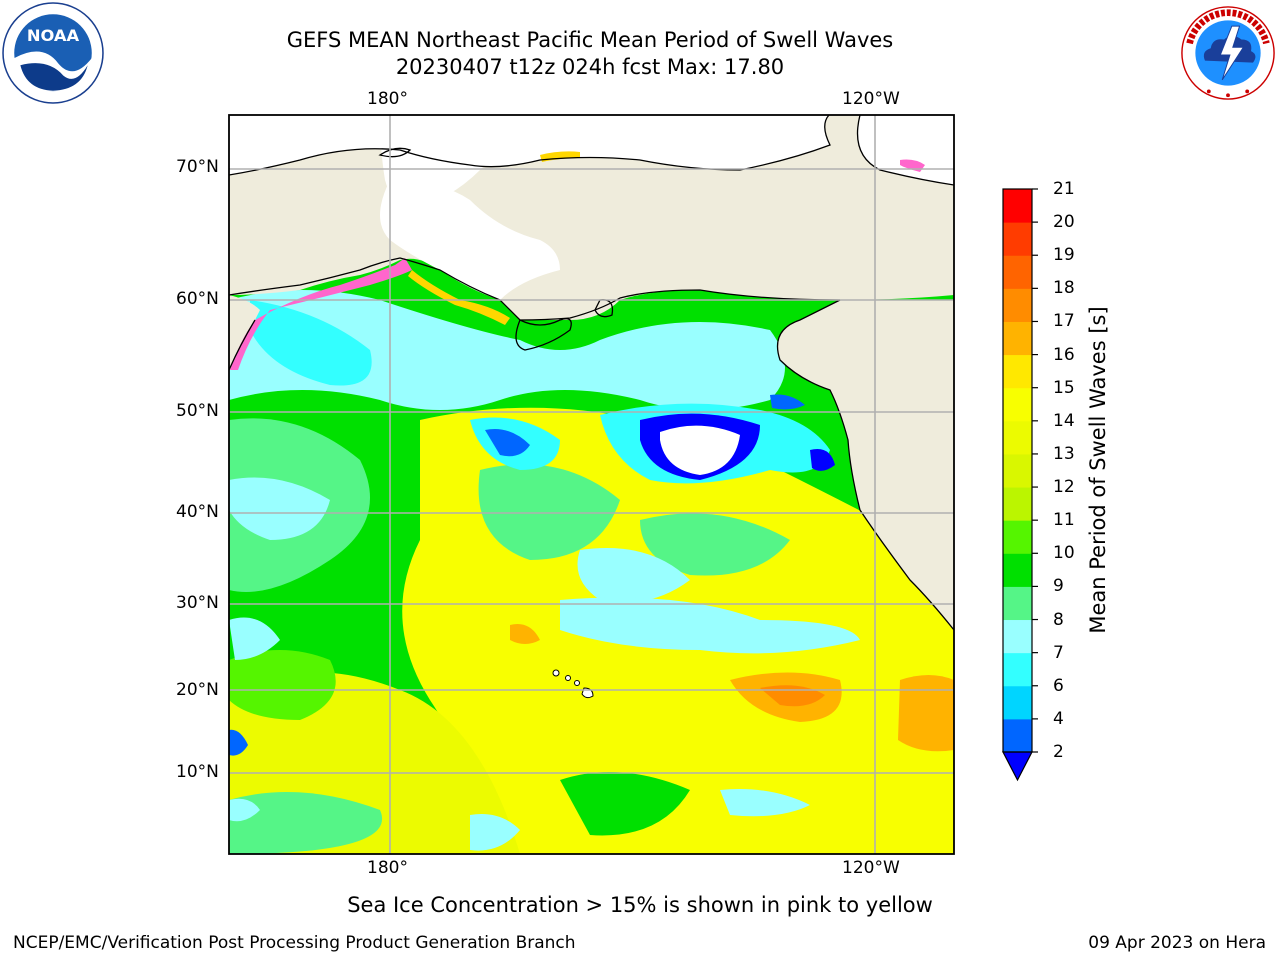 This screenshot has width=1280, height=960. Describe the element at coordinates (1064, 487) in the screenshot. I see `colorbar-tick-label: 12` at that location.